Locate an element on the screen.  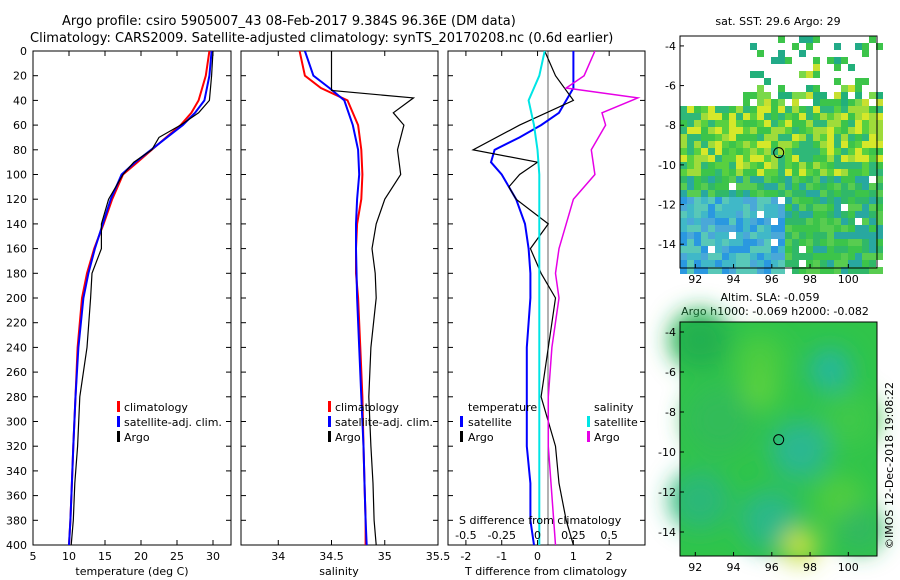
depth-tick-label: 400 is located at coordinates (16, 545).